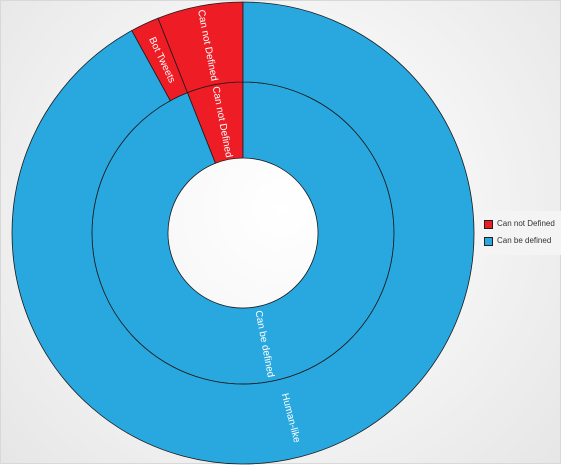 This screenshot has width=561, height=465. I want to click on legend-label-can-be-defined: Can be defined, so click(524, 240).